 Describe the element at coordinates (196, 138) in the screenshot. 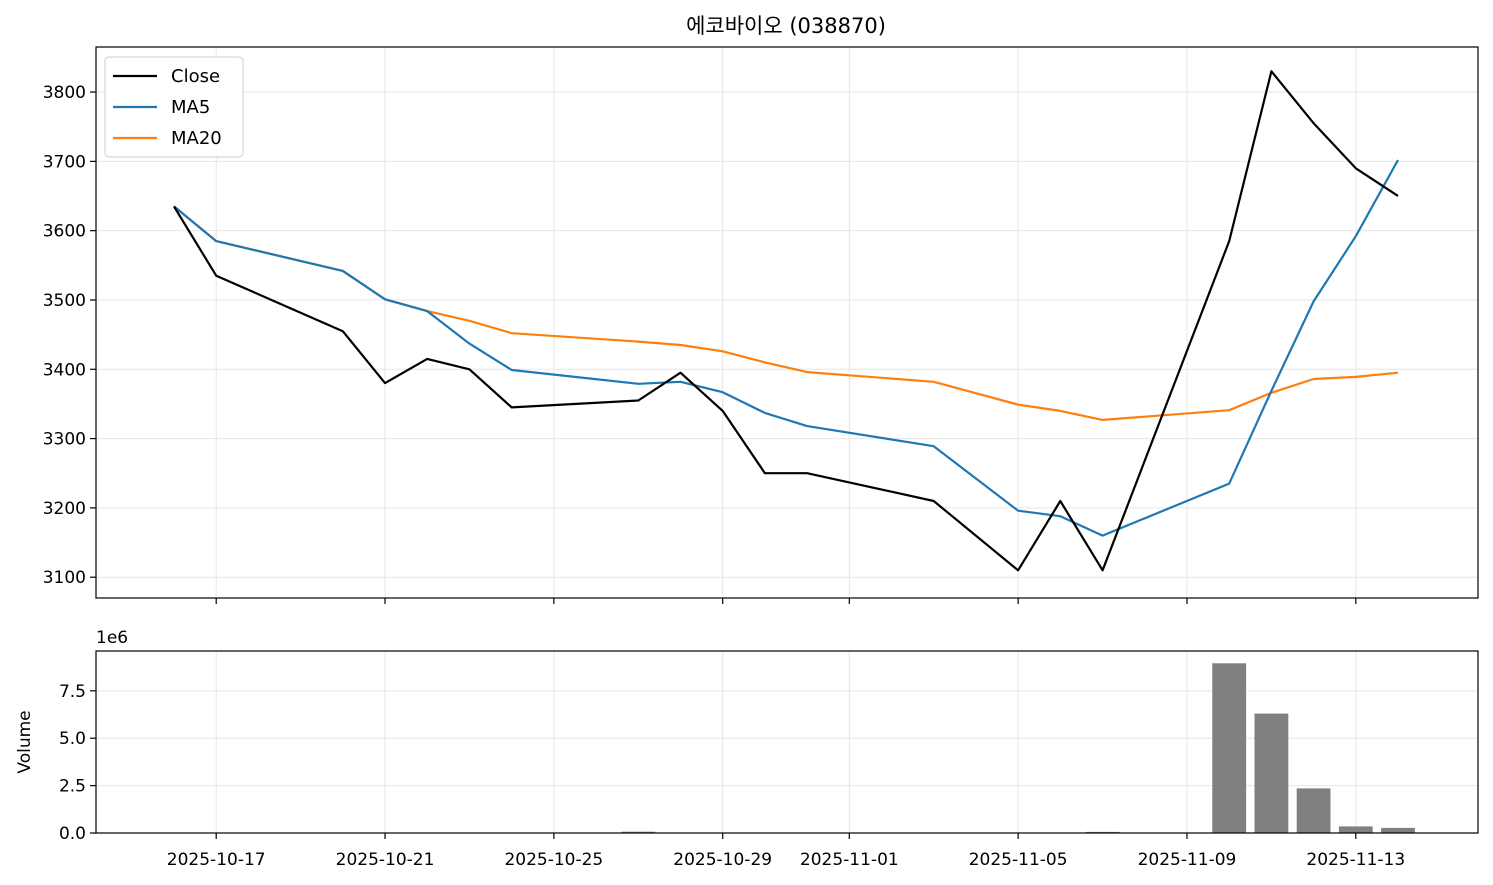

I see `legend-label-ma20: MA20` at that location.